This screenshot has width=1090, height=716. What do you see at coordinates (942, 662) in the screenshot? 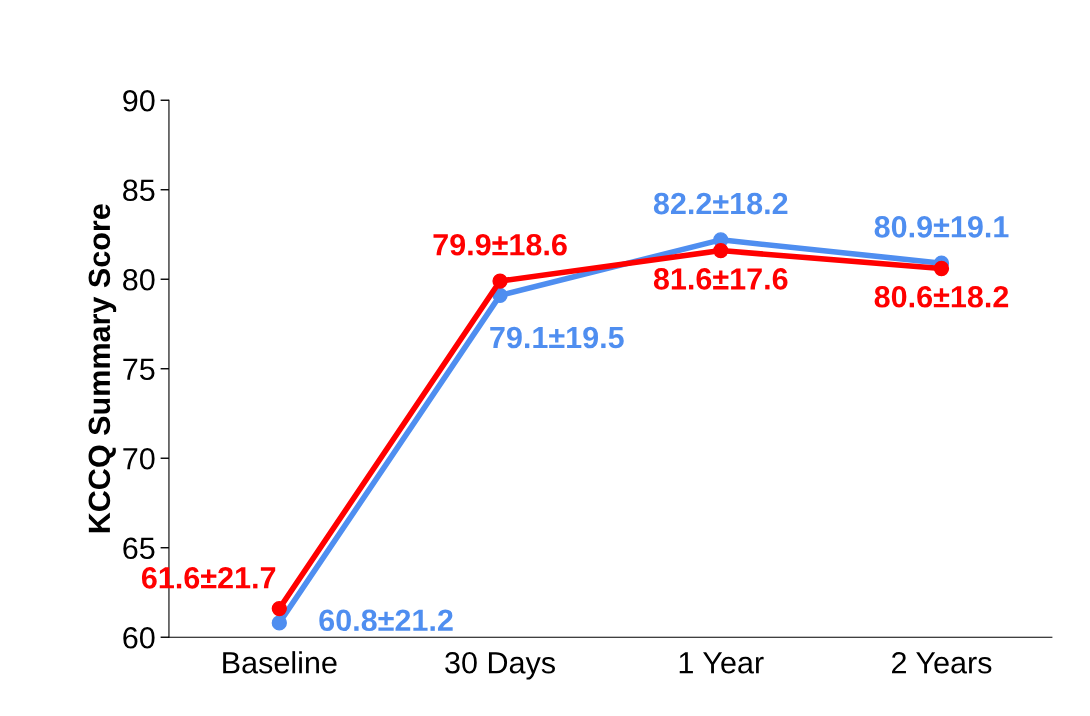
I see `x-tick-label: 2 Years` at bounding box center [942, 662].